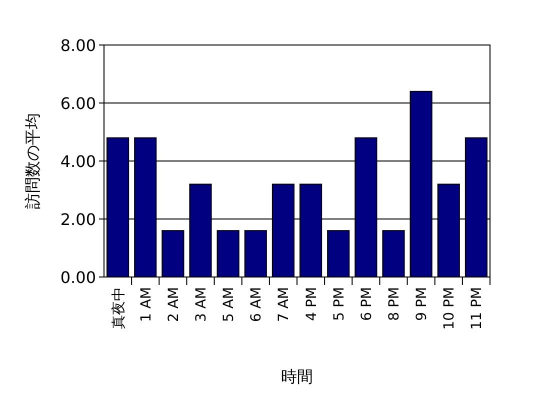  Describe the element at coordinates (78, 277) in the screenshot. I see `y-tick-label: 0.00` at that location.